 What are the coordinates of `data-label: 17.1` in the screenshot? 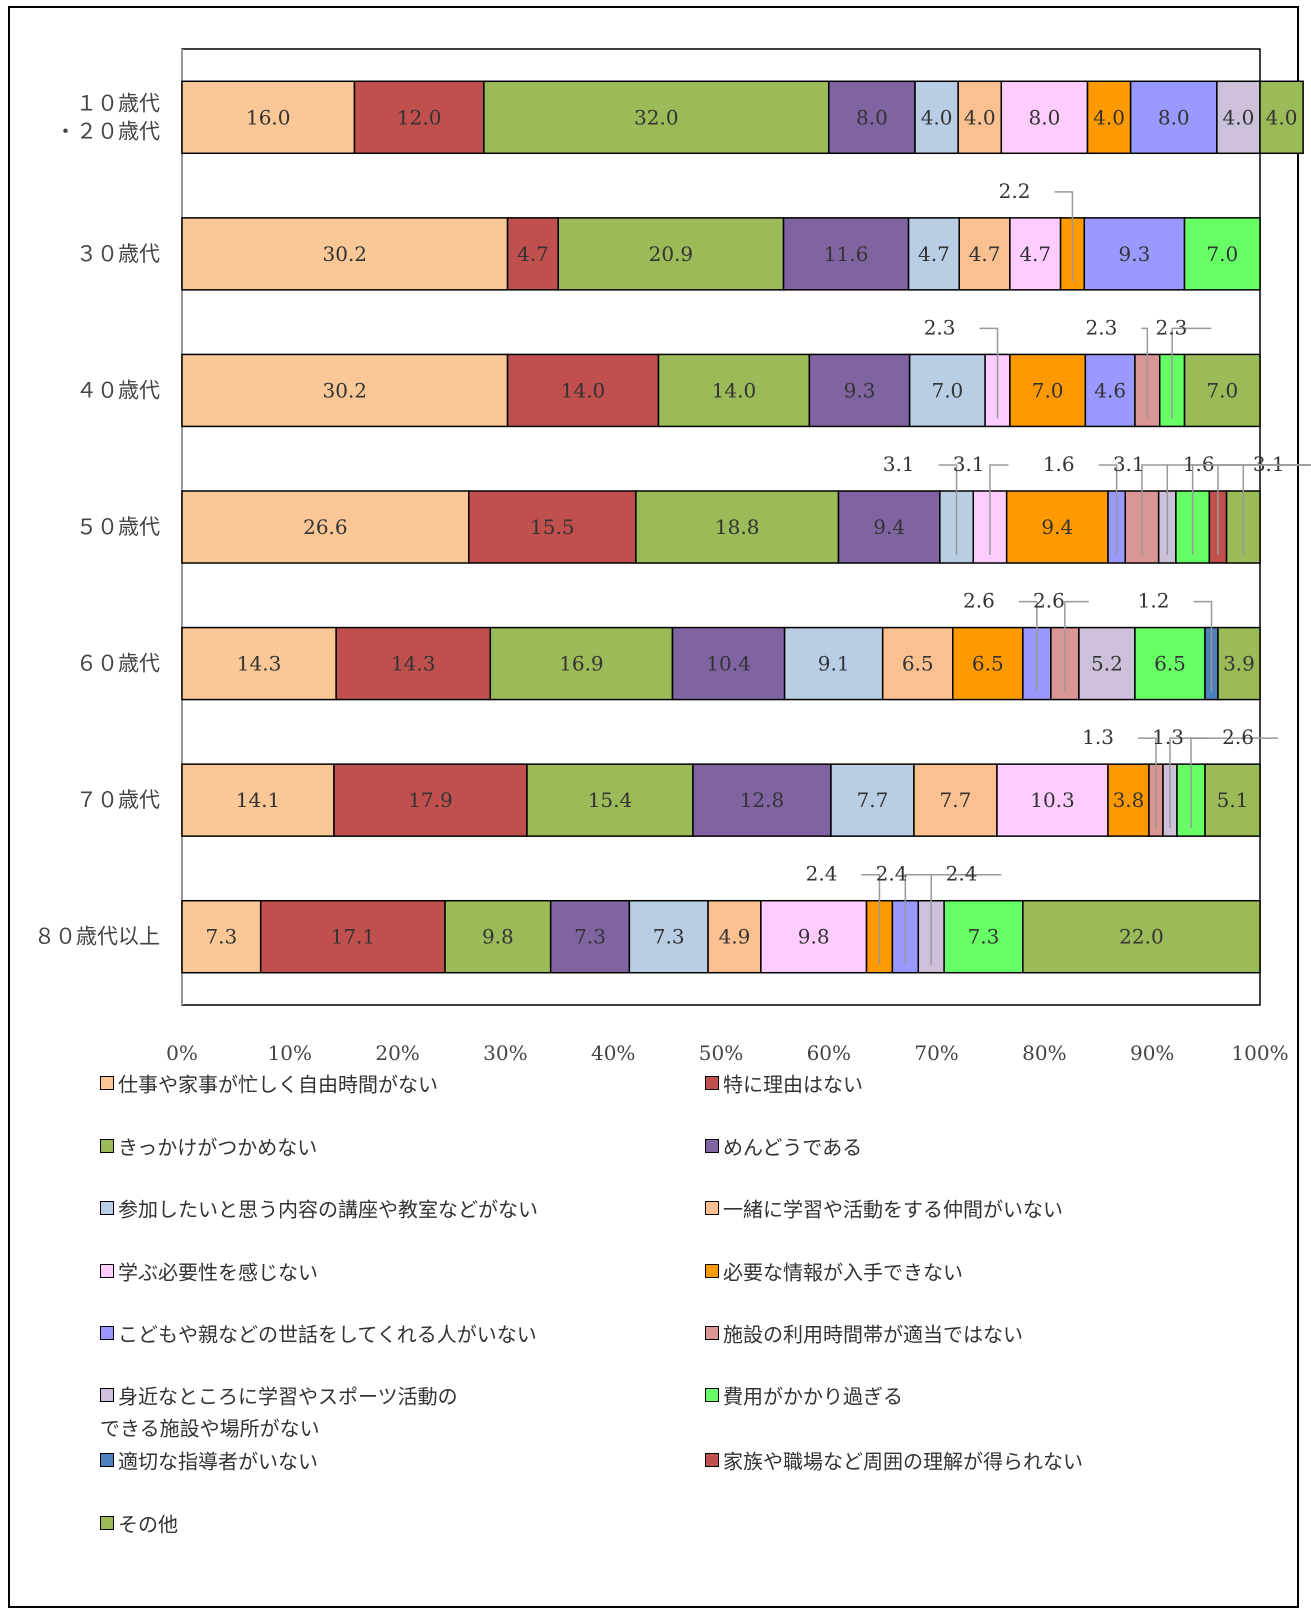 It's located at (353, 937).